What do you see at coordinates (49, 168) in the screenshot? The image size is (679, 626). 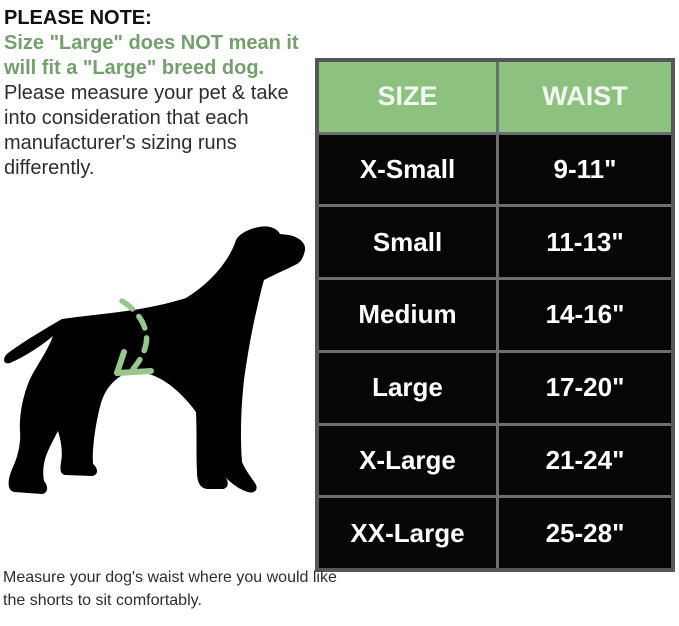 I see `note-body-line: differently.` at bounding box center [49, 168].